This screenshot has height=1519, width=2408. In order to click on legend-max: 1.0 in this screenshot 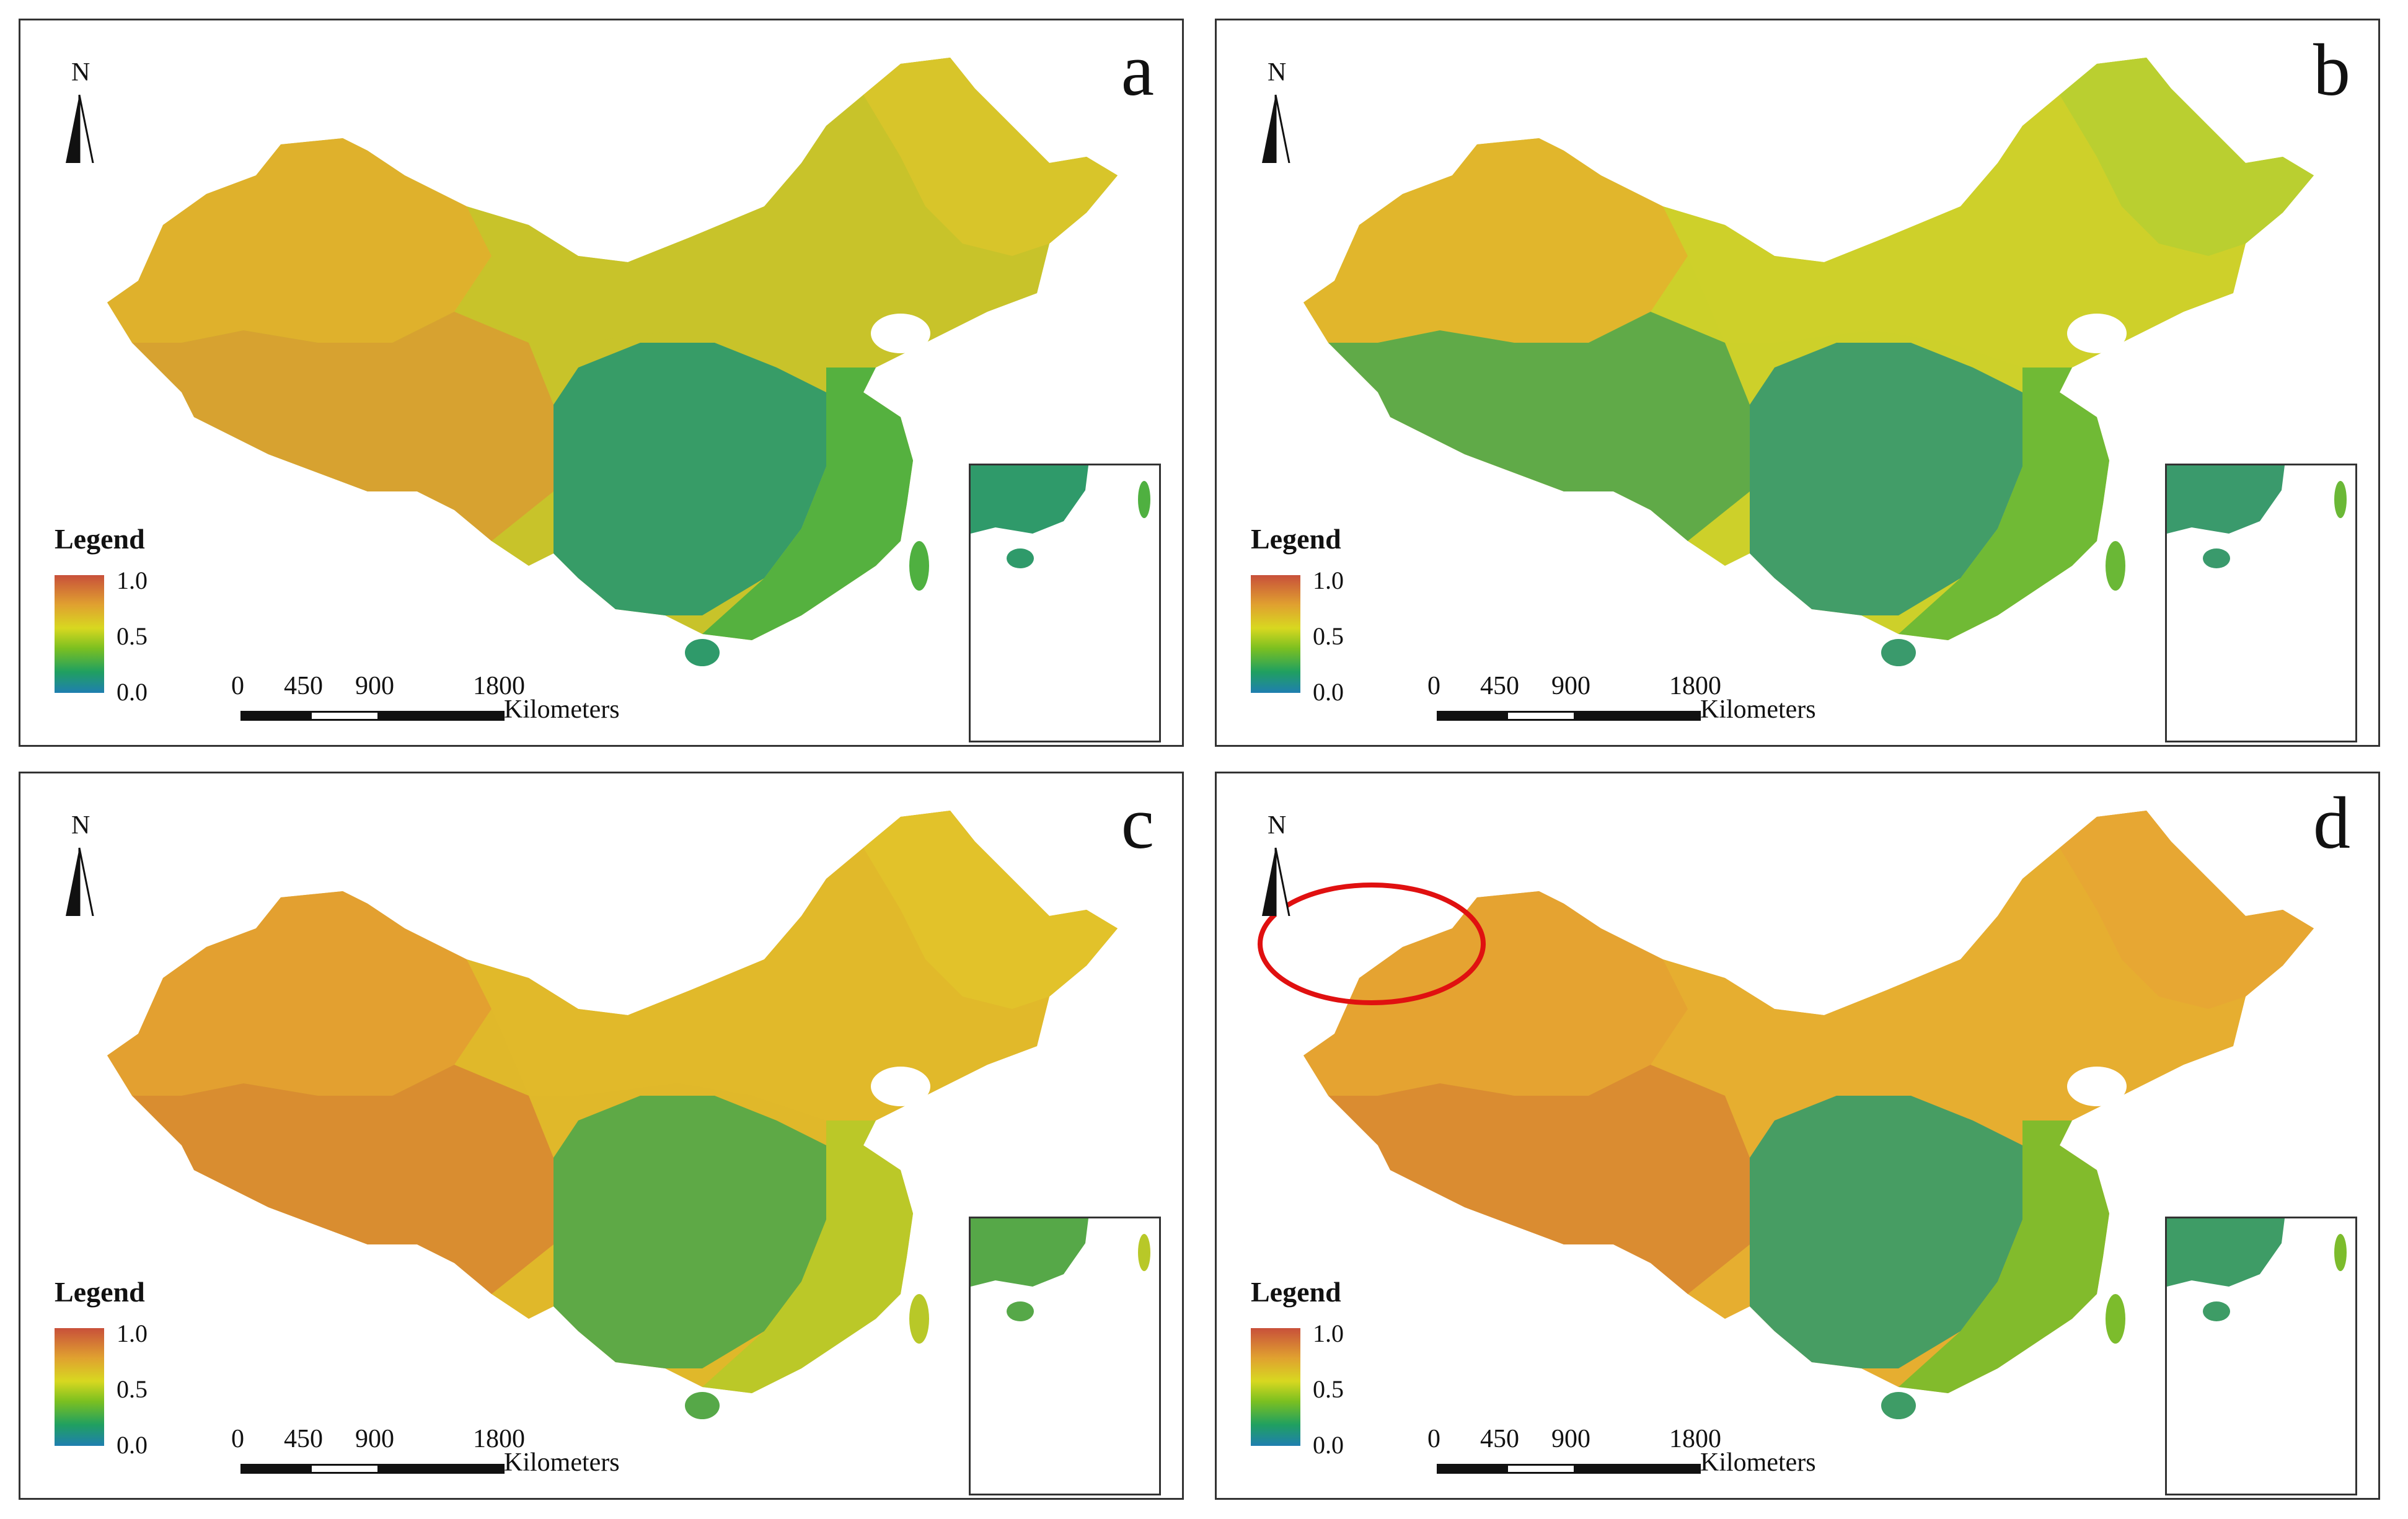, I will do `click(1328, 1333)`.